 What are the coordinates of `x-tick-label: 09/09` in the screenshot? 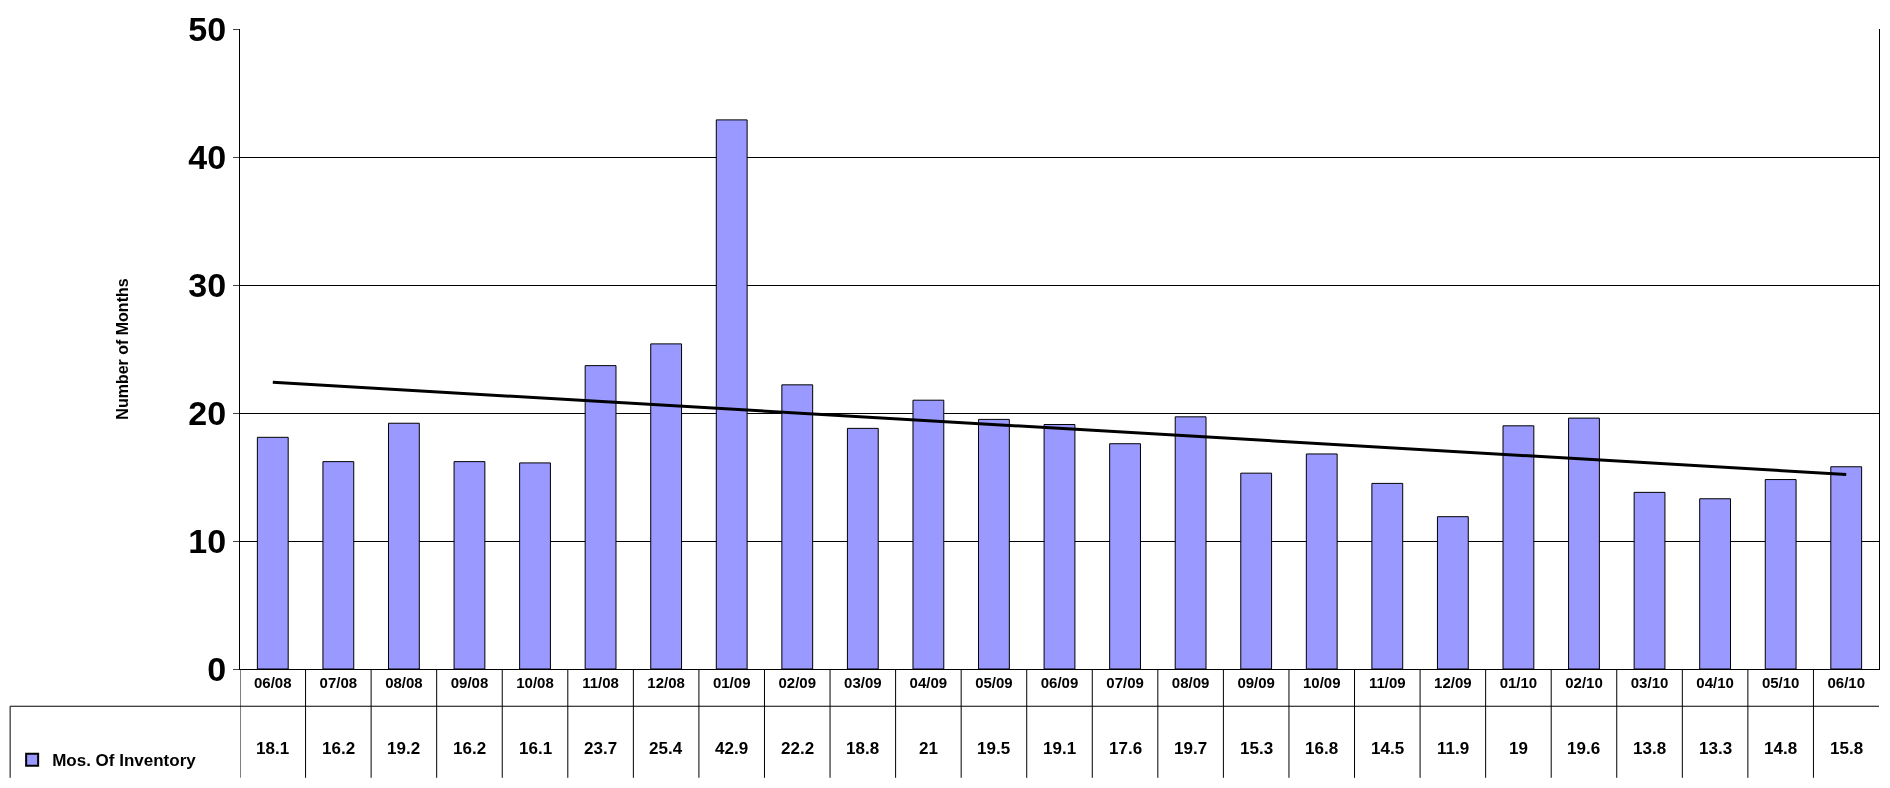 It's located at (1256, 682).